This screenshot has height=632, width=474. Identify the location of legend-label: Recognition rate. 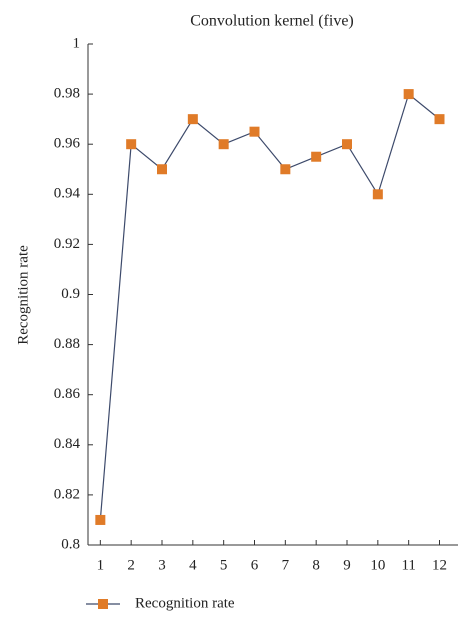
(185, 603).